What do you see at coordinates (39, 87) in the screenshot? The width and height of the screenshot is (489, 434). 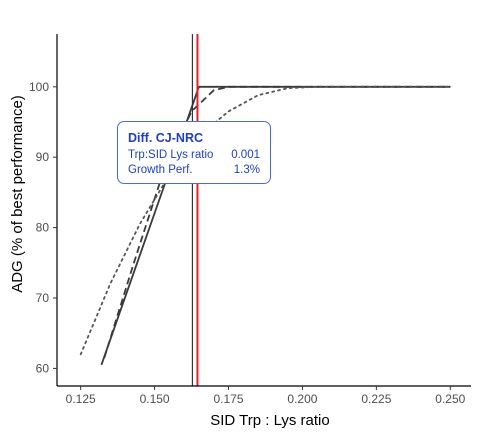 I see `y-tick-label: 100` at bounding box center [39, 87].